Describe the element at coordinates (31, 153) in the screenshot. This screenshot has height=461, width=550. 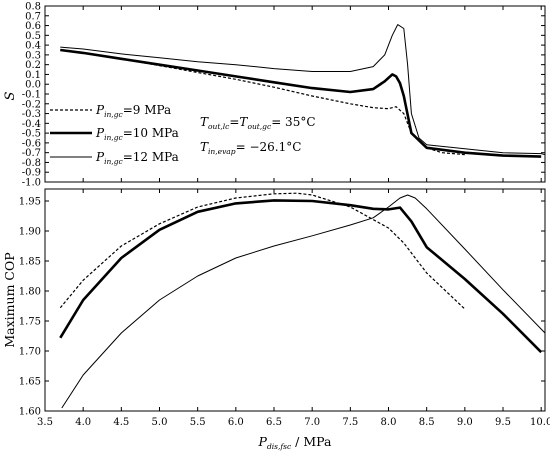
I see `y-tick-label: -0.7` at that location.